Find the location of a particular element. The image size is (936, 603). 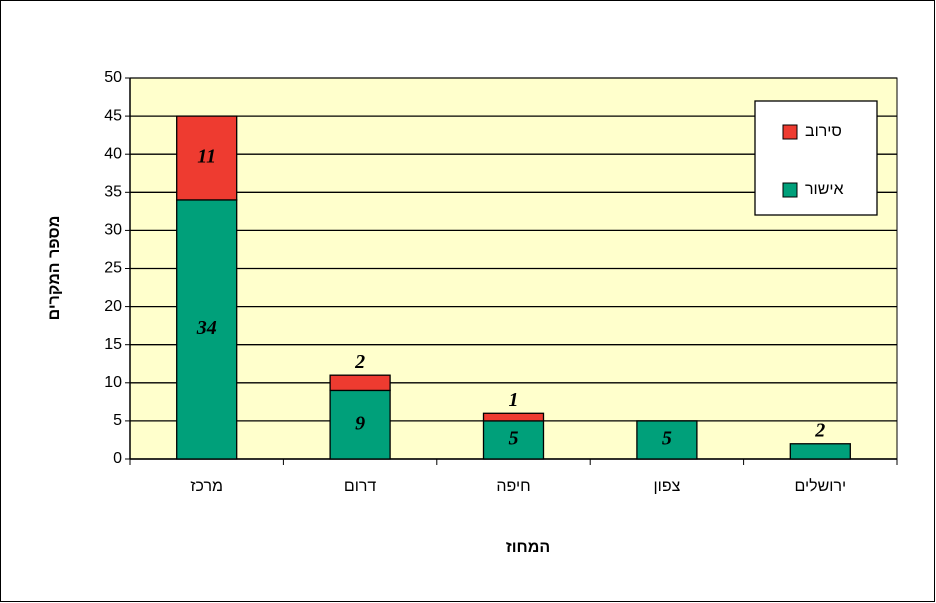

y-tick-label: 50 is located at coordinates (113, 77).